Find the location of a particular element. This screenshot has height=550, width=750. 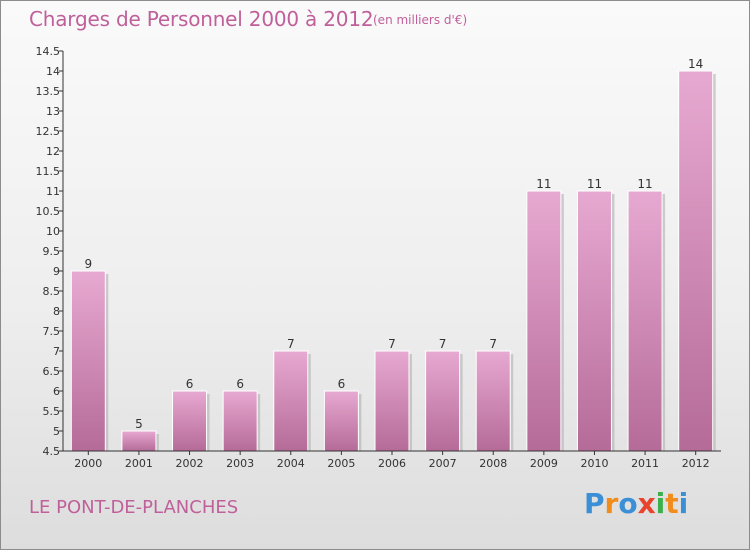

data-label: 5 is located at coordinates (139, 424).